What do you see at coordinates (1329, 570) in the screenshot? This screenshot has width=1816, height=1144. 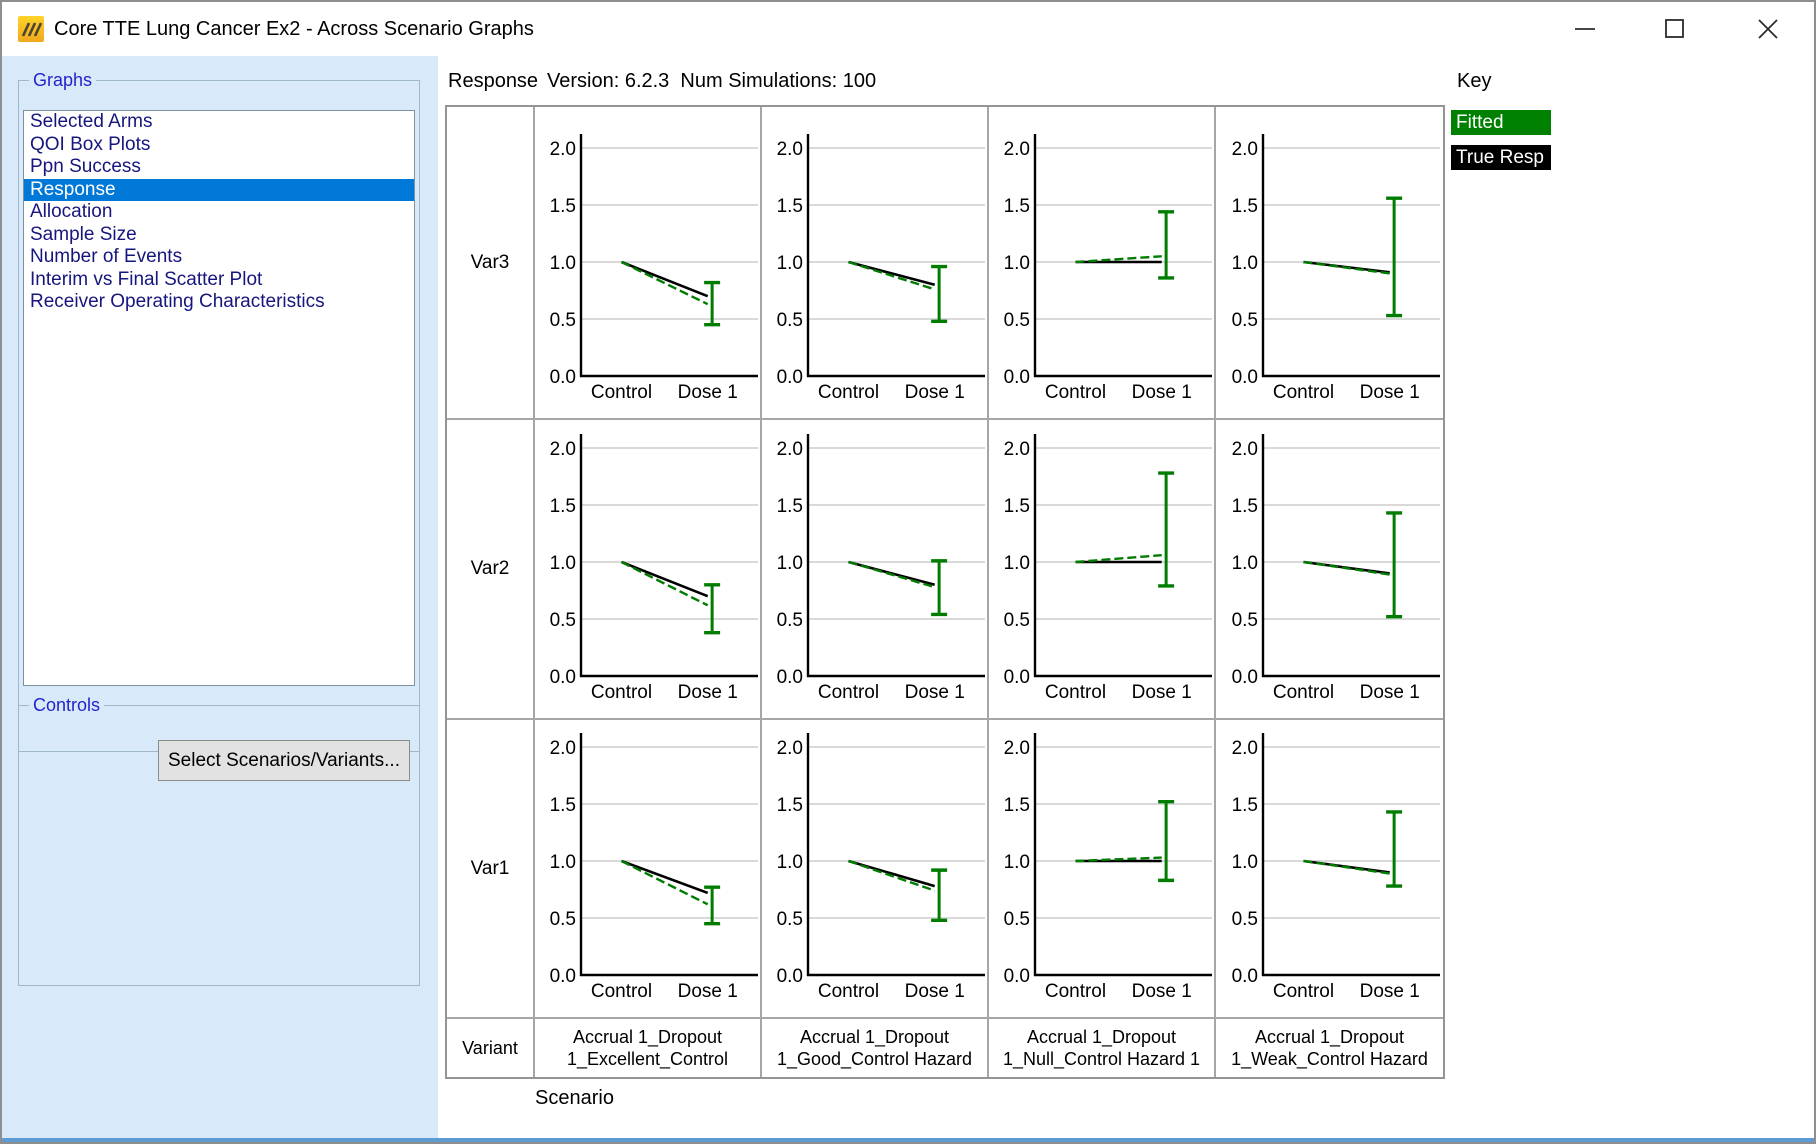 I see `chart-cell-var2-col4: 0.0 0.5 1.0 1.5 2.0 Control Dose 1` at bounding box center [1329, 570].